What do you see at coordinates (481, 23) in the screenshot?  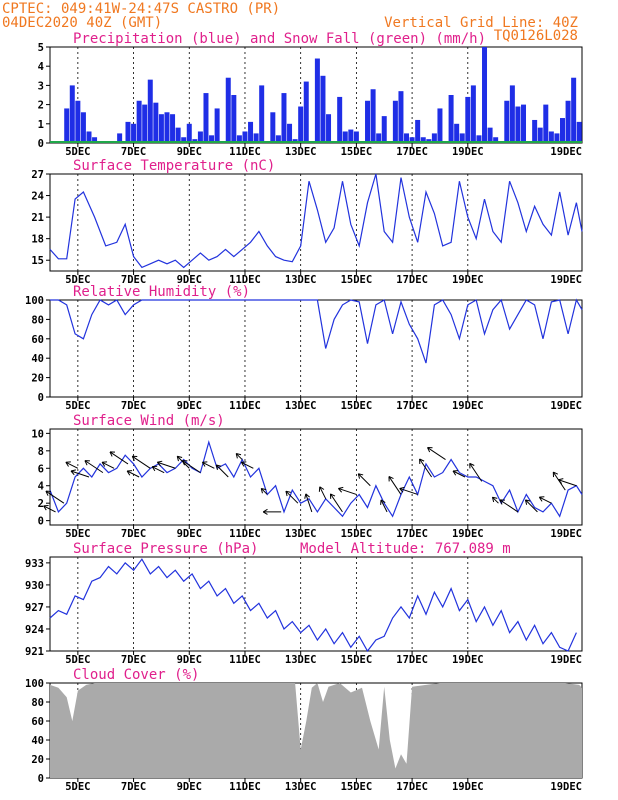 I see `header-grid-line: Vertical Grid Line: 40Z` at bounding box center [481, 23].